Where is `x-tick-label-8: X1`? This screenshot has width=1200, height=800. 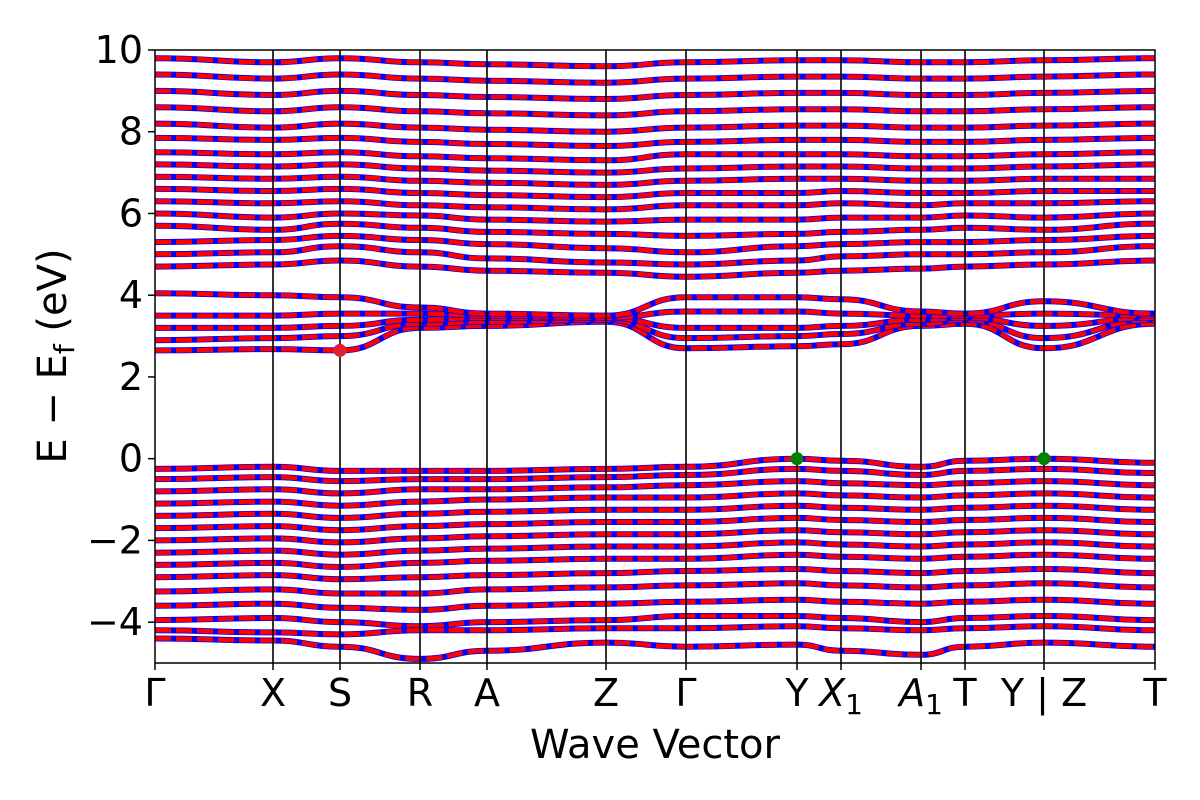
x-tick-label-8: X1 is located at coordinates (840, 696).